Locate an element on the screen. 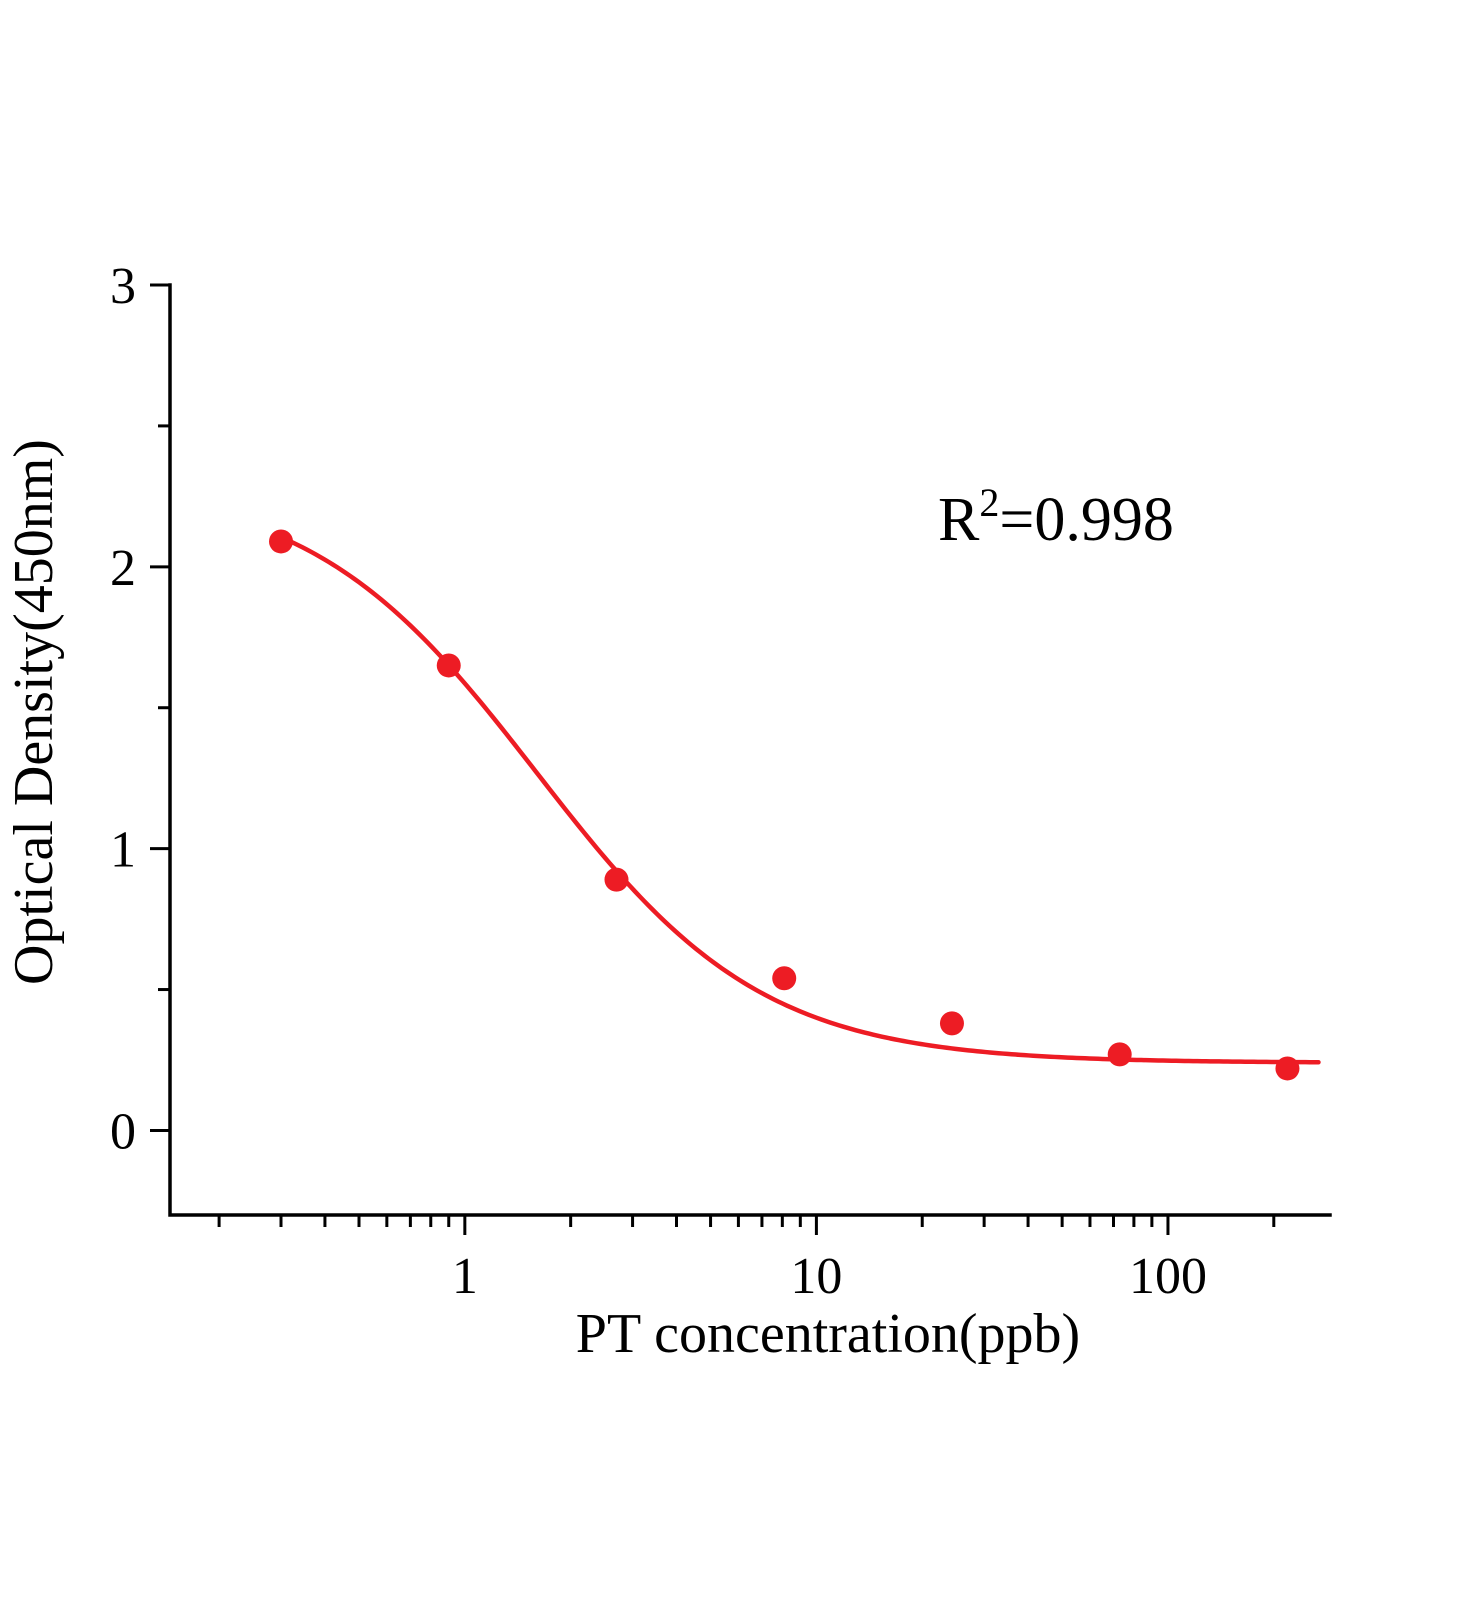  y-axis-title: Optical Density(450nm) is located at coordinates (34, 712).